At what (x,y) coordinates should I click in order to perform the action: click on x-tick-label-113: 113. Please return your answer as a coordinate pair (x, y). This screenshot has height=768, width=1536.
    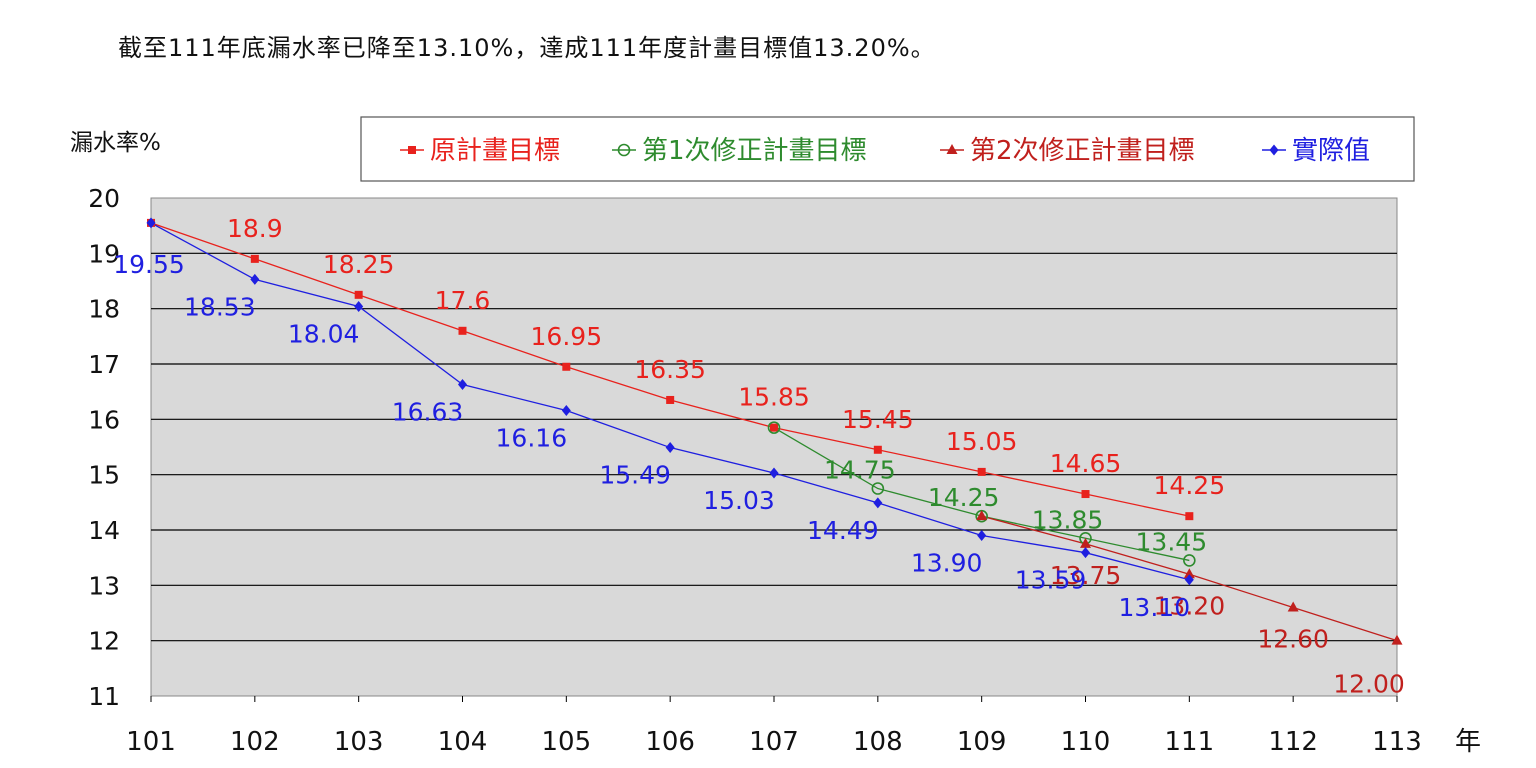
    Looking at the image, I should click on (1397, 742).